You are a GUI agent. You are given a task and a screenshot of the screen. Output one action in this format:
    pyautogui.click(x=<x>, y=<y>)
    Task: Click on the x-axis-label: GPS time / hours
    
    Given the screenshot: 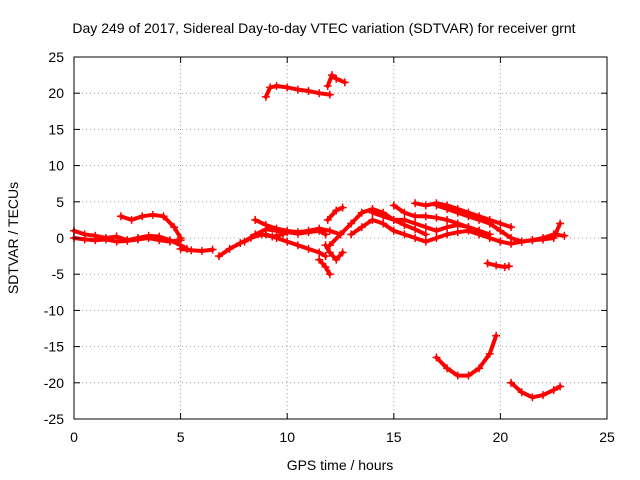 What is the action you would take?
    pyautogui.click(x=340, y=465)
    